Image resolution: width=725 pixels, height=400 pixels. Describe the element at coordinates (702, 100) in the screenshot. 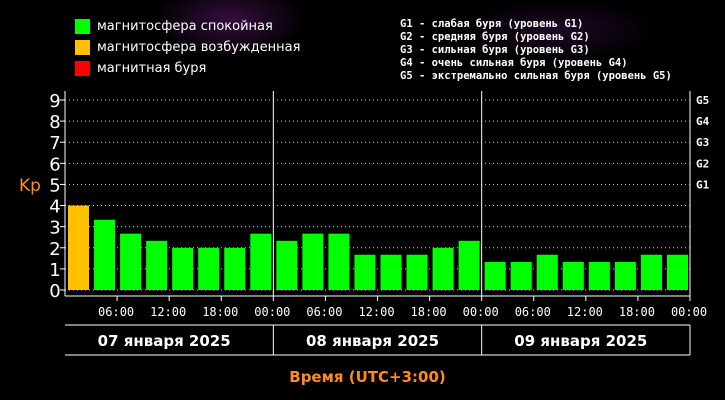

I see `g-level-label: G5` at that location.